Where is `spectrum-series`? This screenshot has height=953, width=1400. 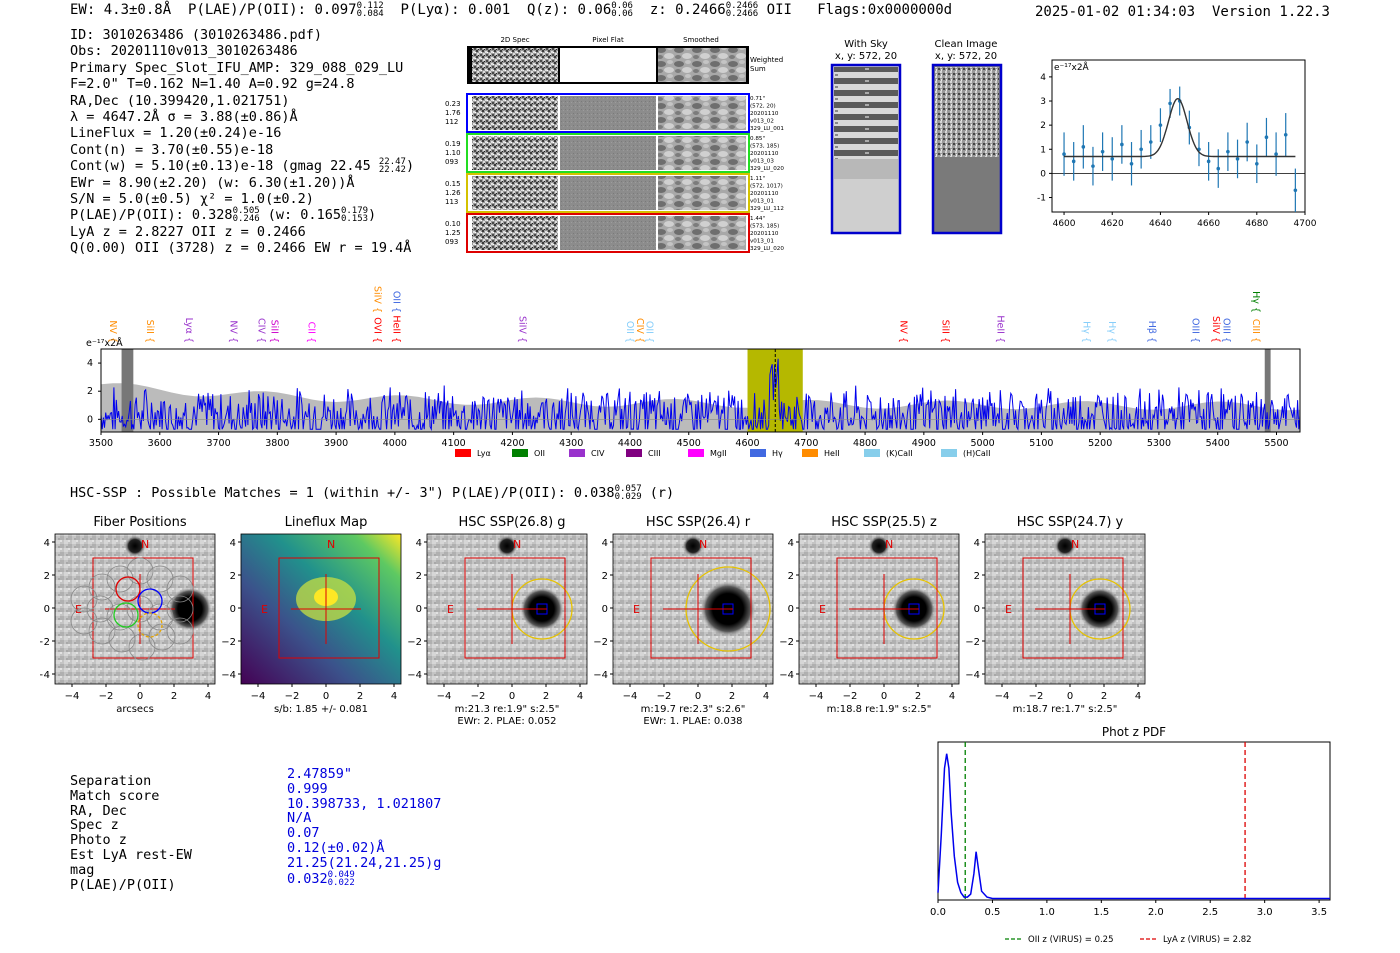 spectrum-series is located at coordinates (700, 395).